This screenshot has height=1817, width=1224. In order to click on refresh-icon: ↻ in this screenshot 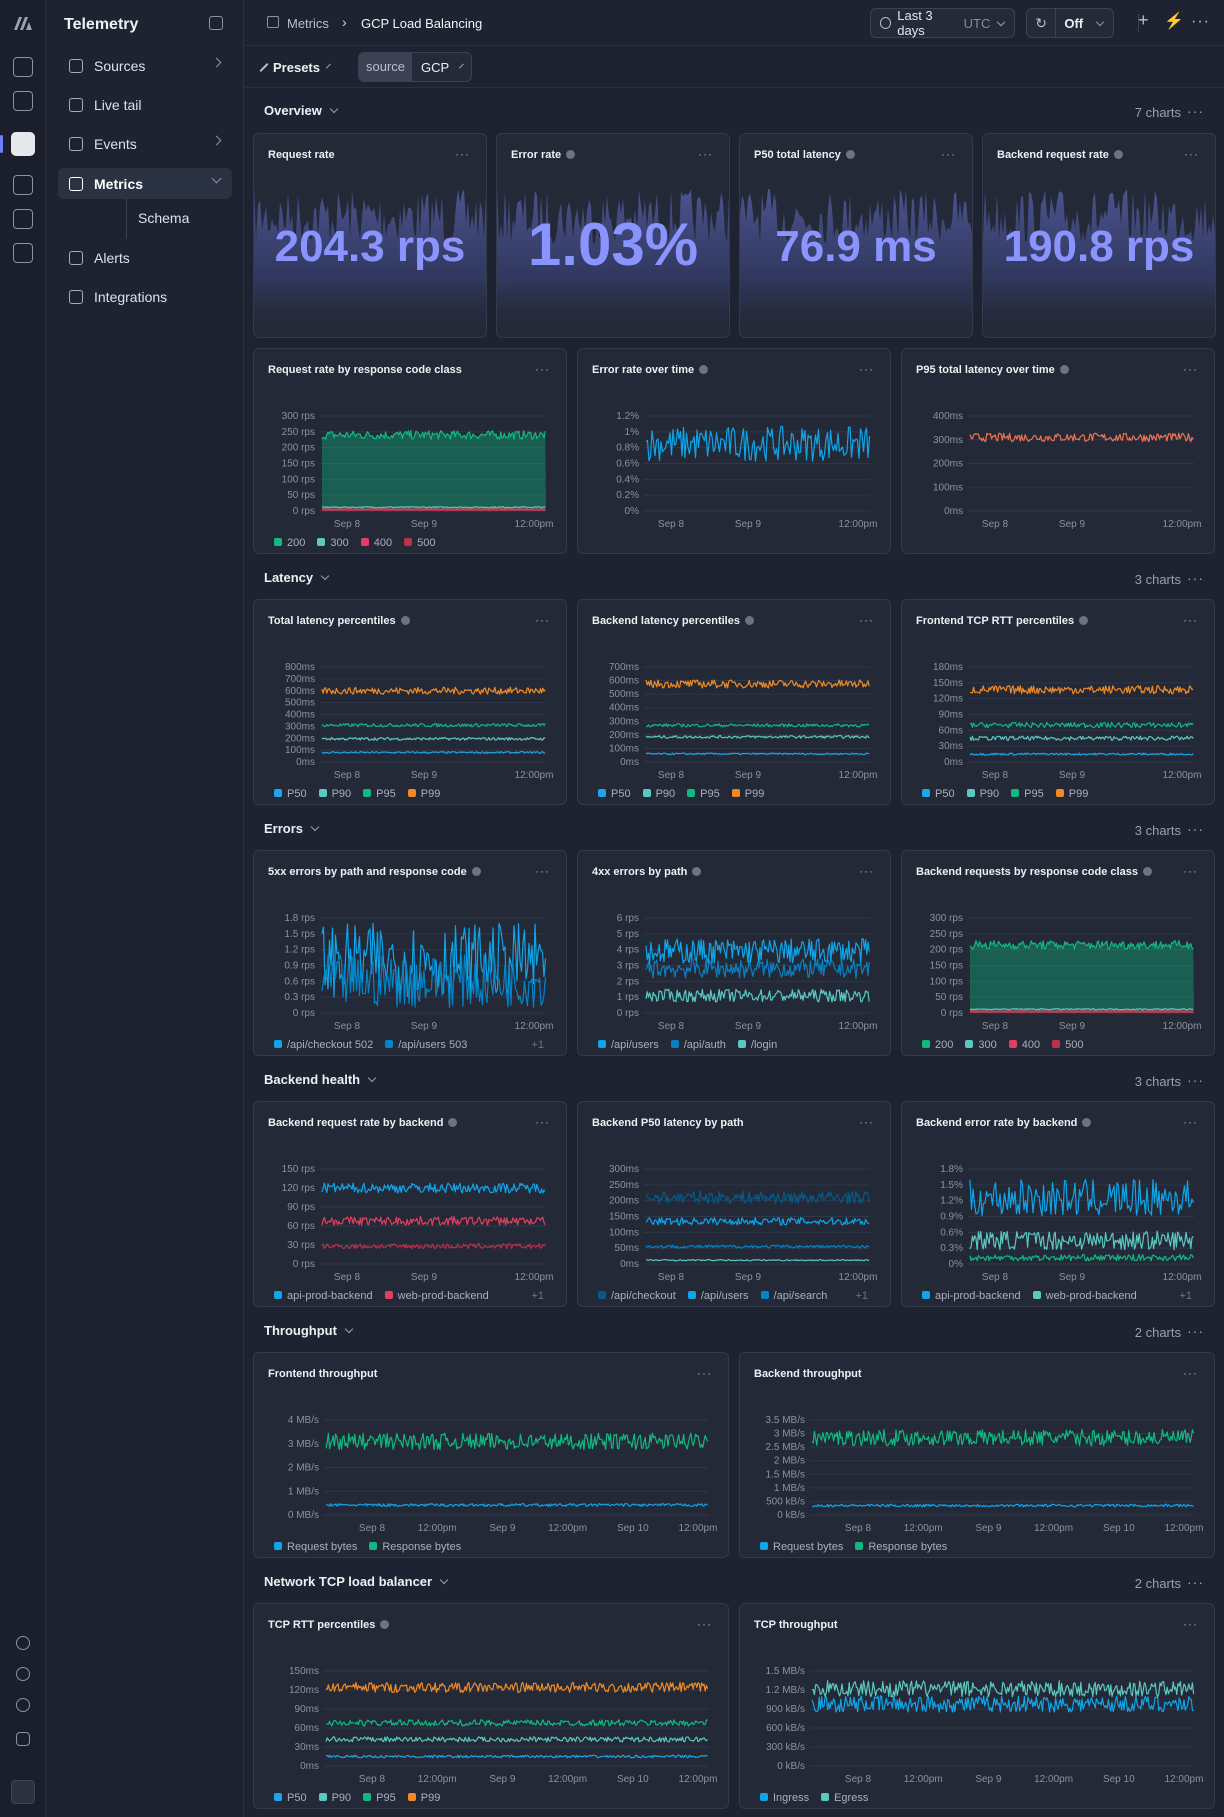, I will do `click(1042, 23)`.